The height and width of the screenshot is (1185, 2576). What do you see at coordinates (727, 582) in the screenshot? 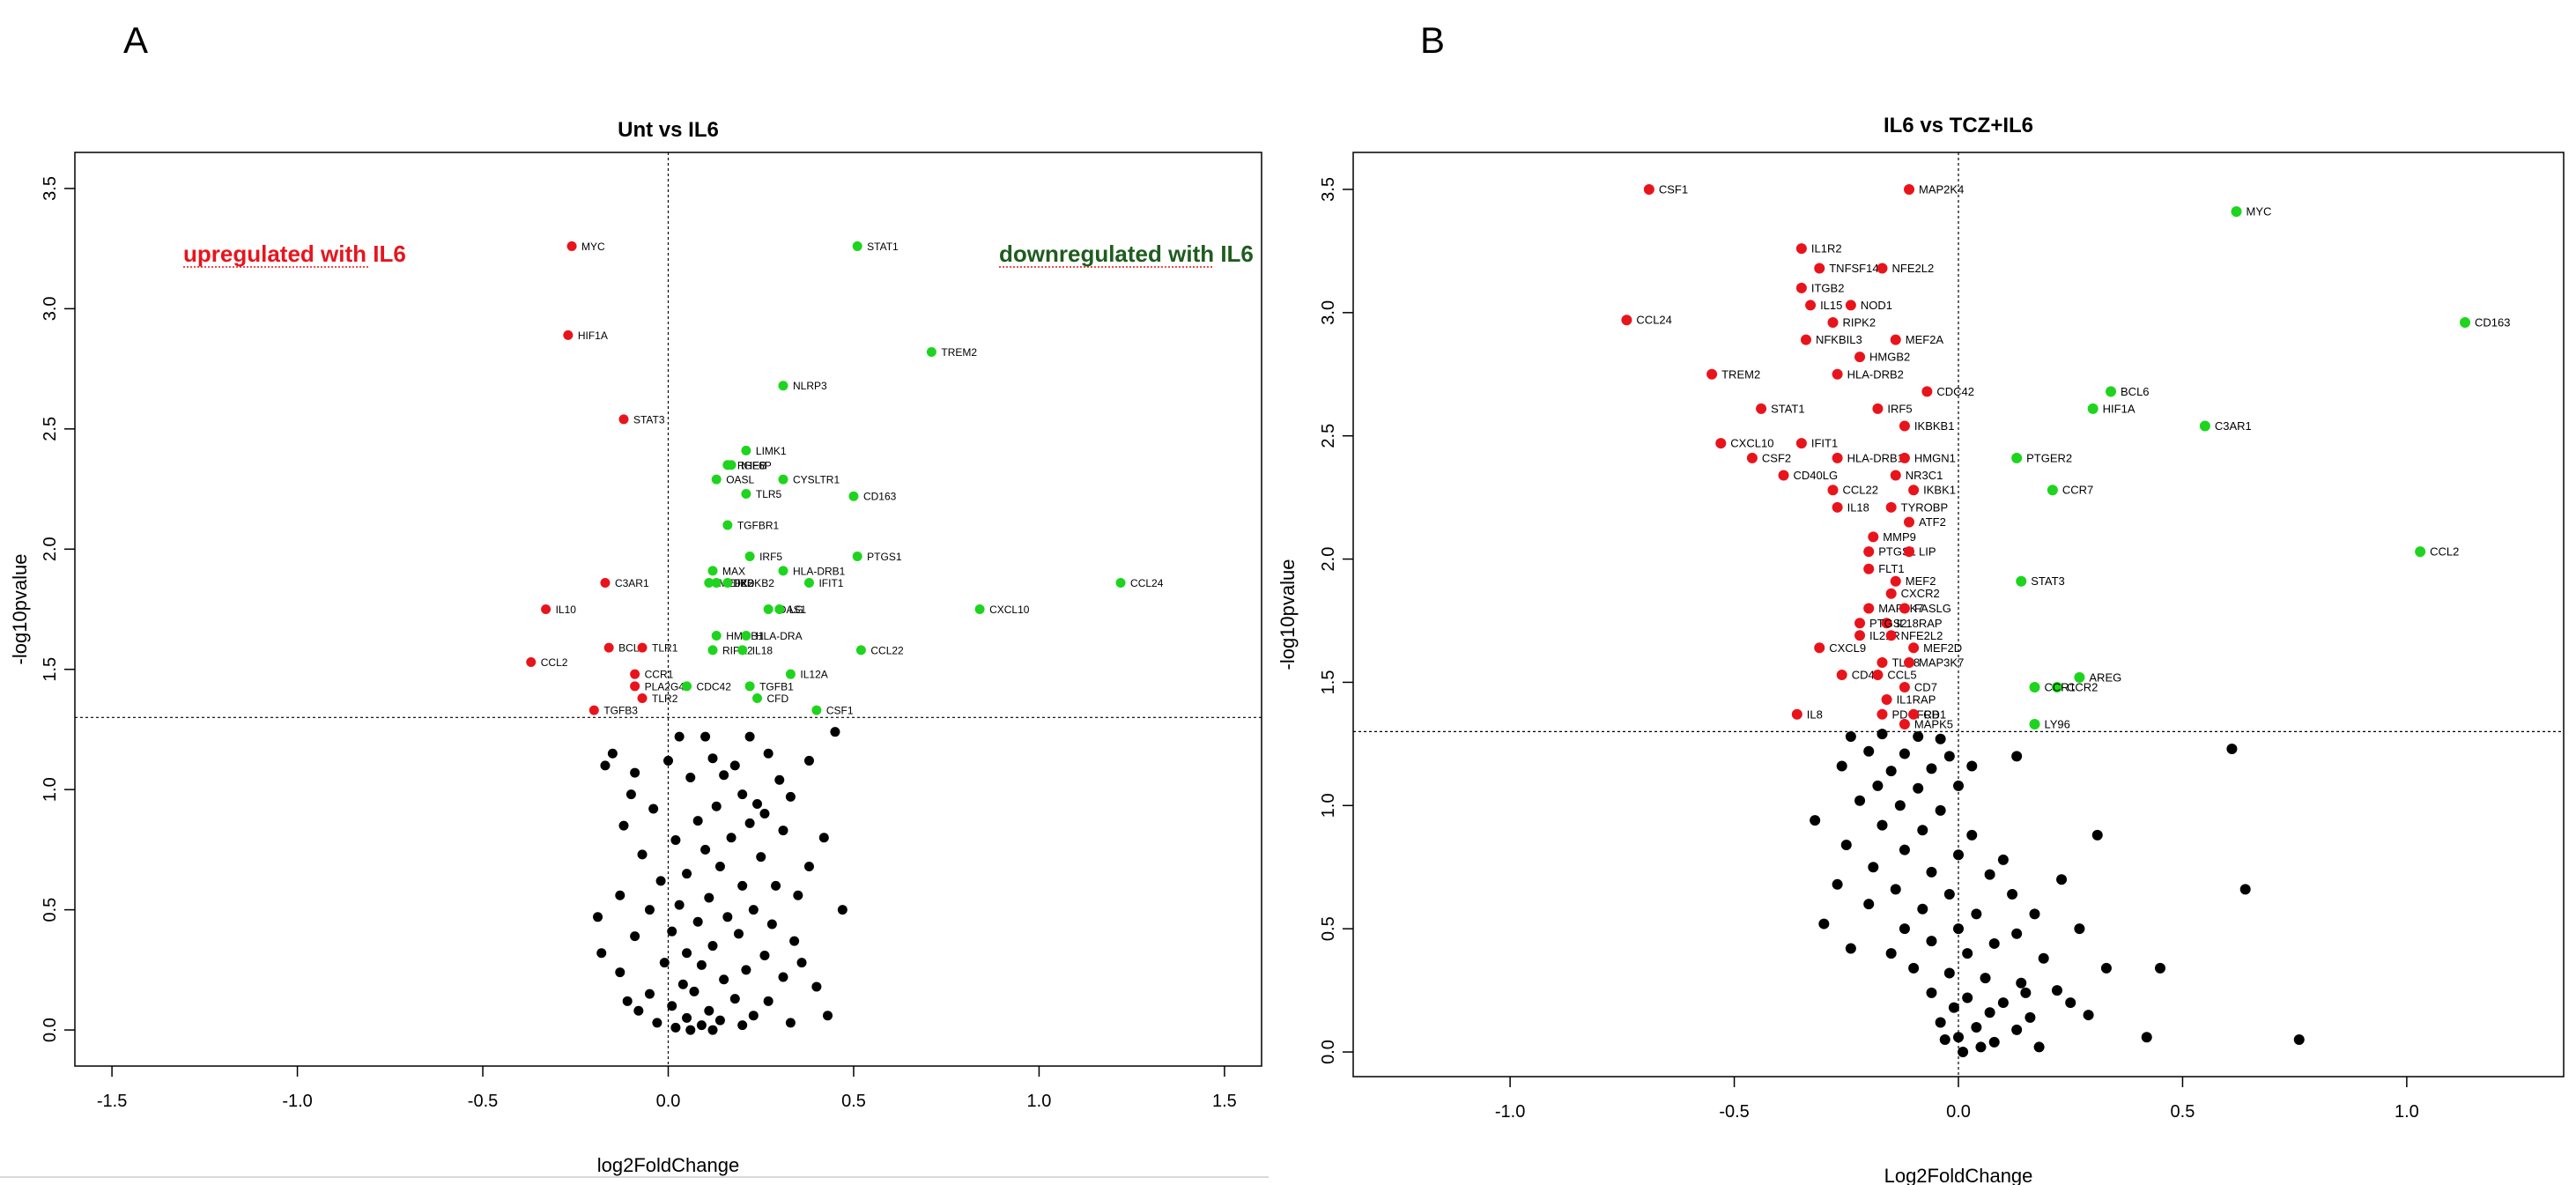
I see `point-ikbkb2` at bounding box center [727, 582].